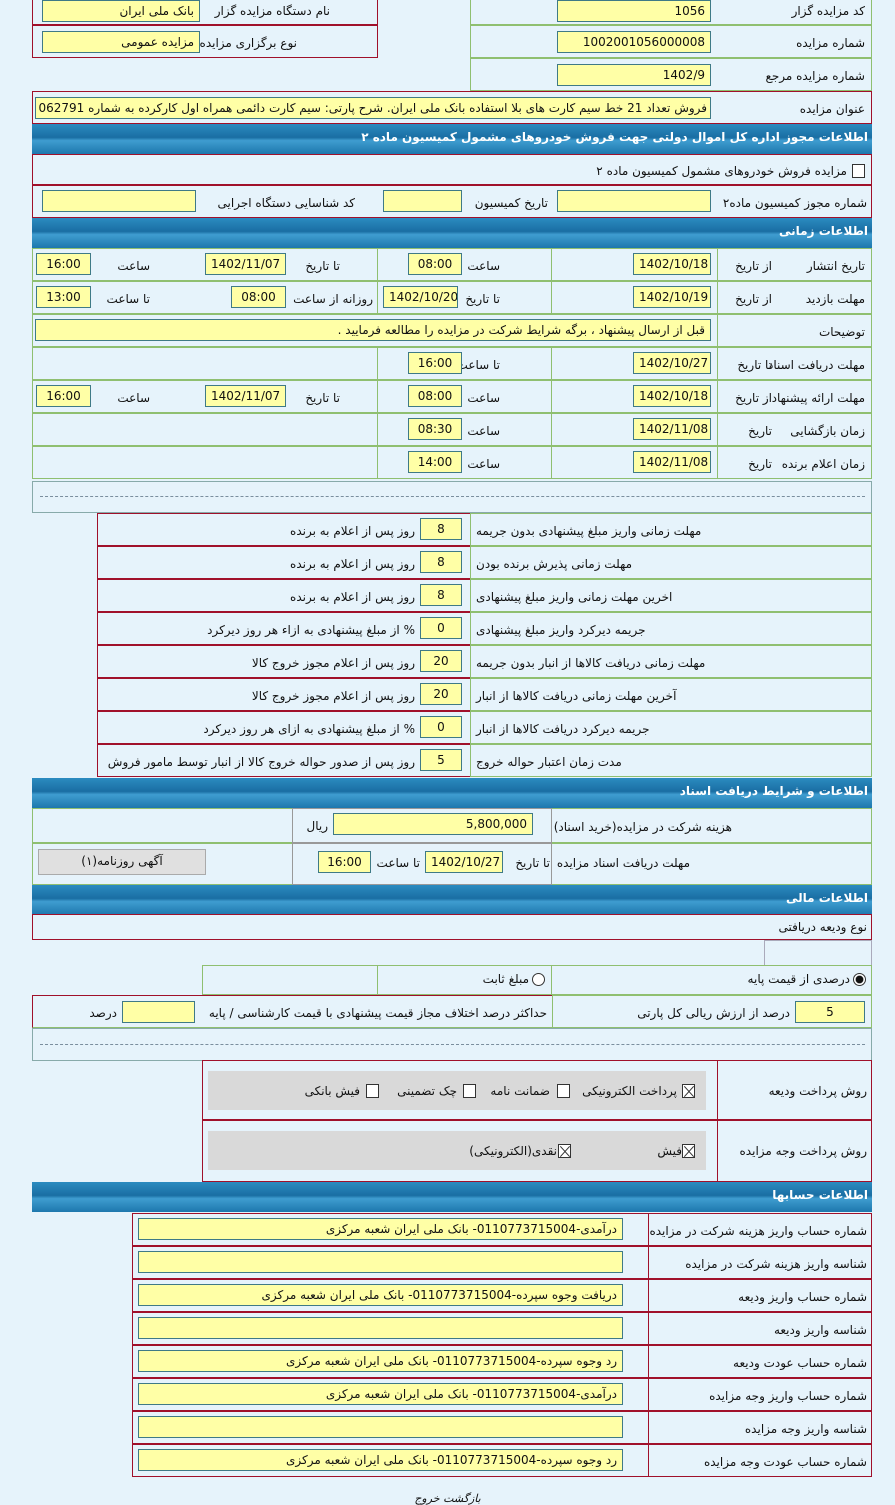  What do you see at coordinates (538, 979) in the screenshot?
I see `radio-fixed` at bounding box center [538, 979].